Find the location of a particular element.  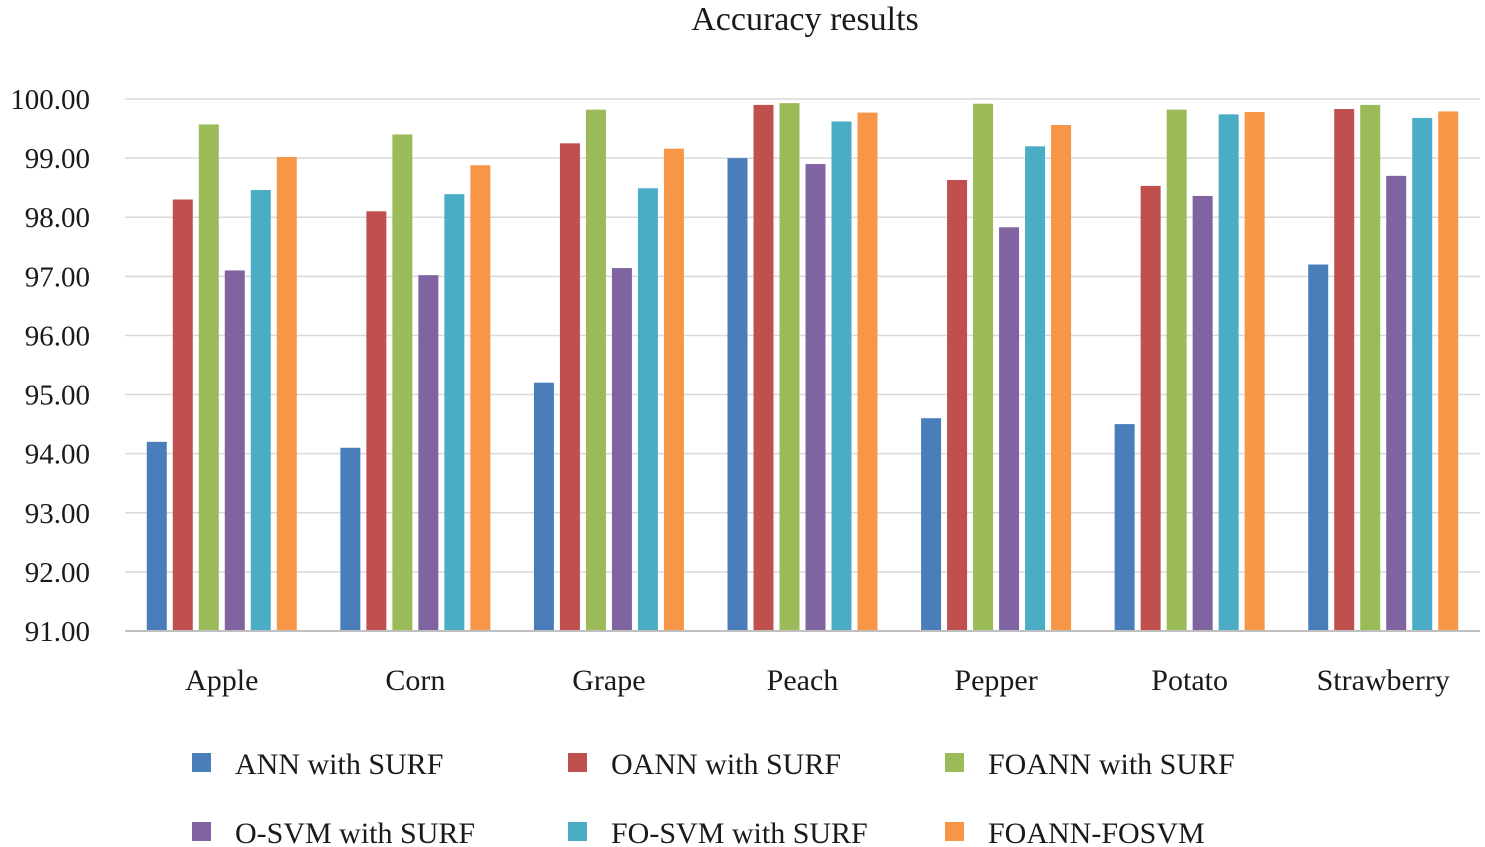

x-category-label: Peach is located at coordinates (803, 680).